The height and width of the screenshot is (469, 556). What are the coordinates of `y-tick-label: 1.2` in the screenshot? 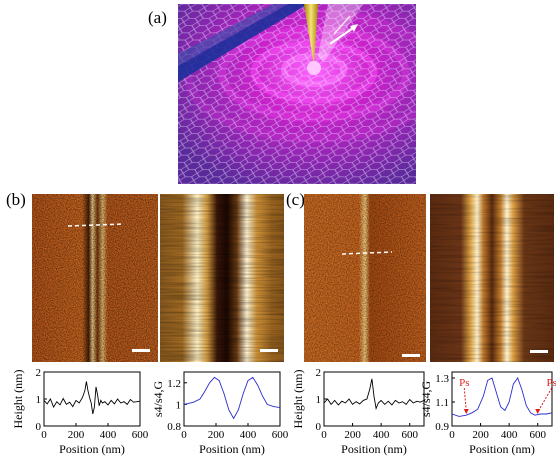 It's located at (174, 384).